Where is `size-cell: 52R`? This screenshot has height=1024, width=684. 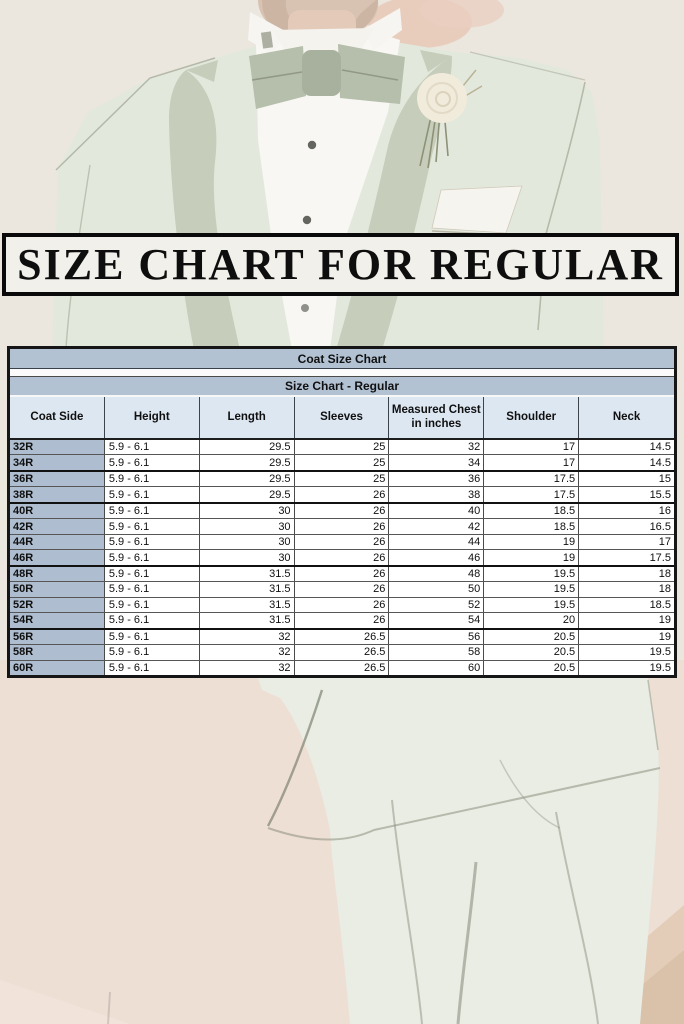 size-cell: 52R is located at coordinates (57, 605).